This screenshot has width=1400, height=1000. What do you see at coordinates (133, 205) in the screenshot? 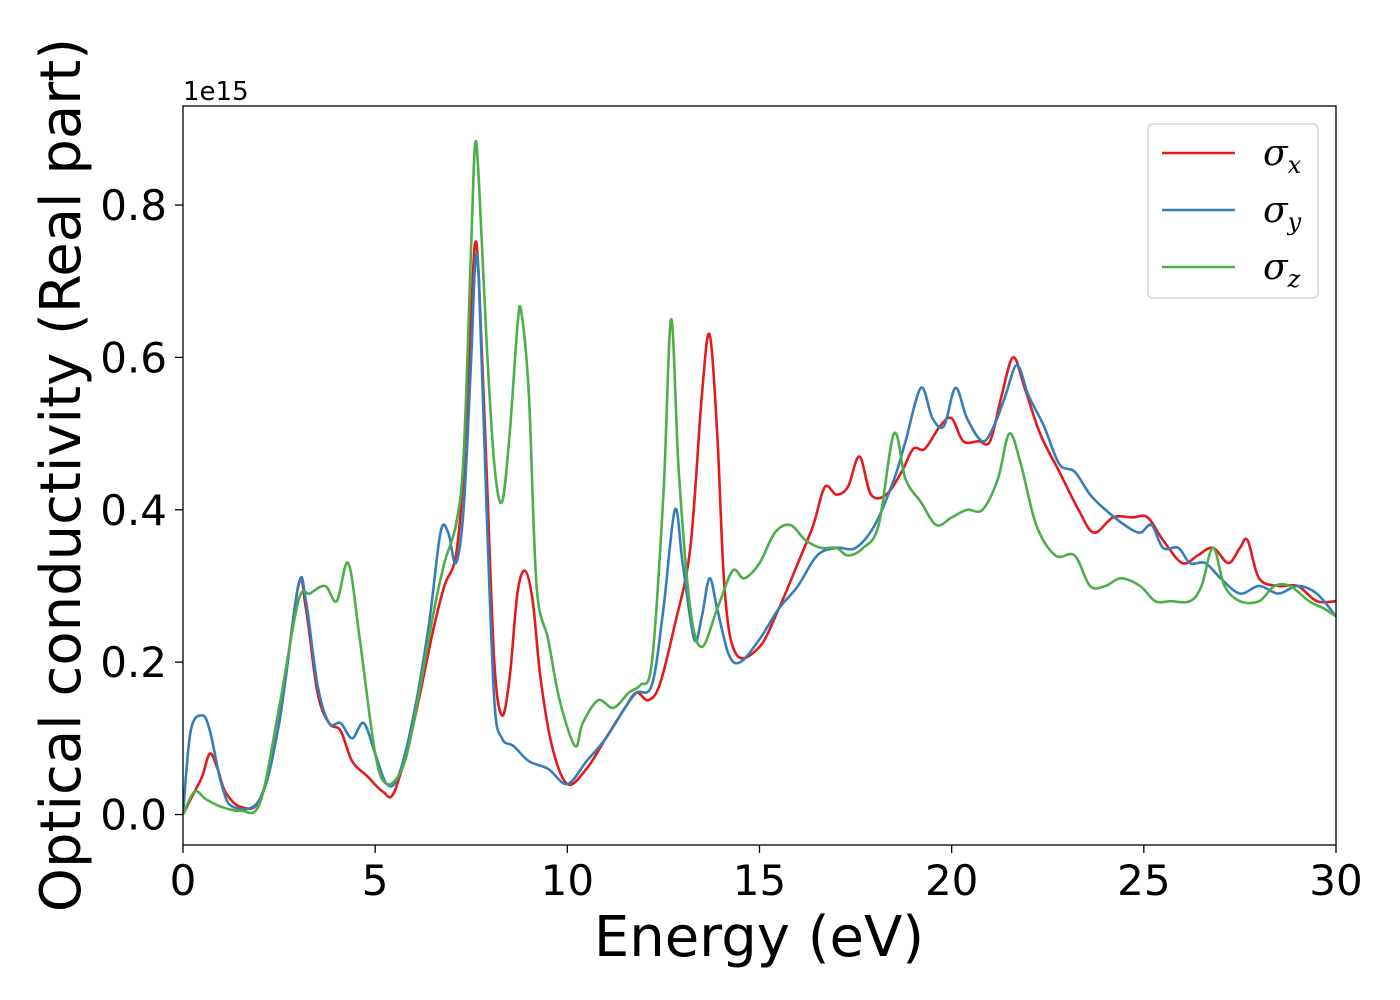
I see `y-tick-label: 0.8` at bounding box center [133, 205].